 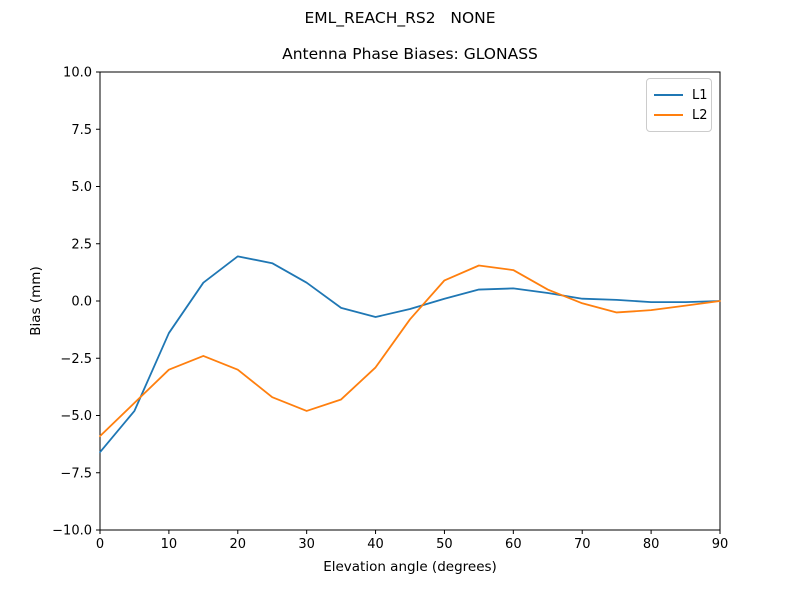 What do you see at coordinates (76, 416) in the screenshot?
I see `y-tick-label: −5.0` at bounding box center [76, 416].